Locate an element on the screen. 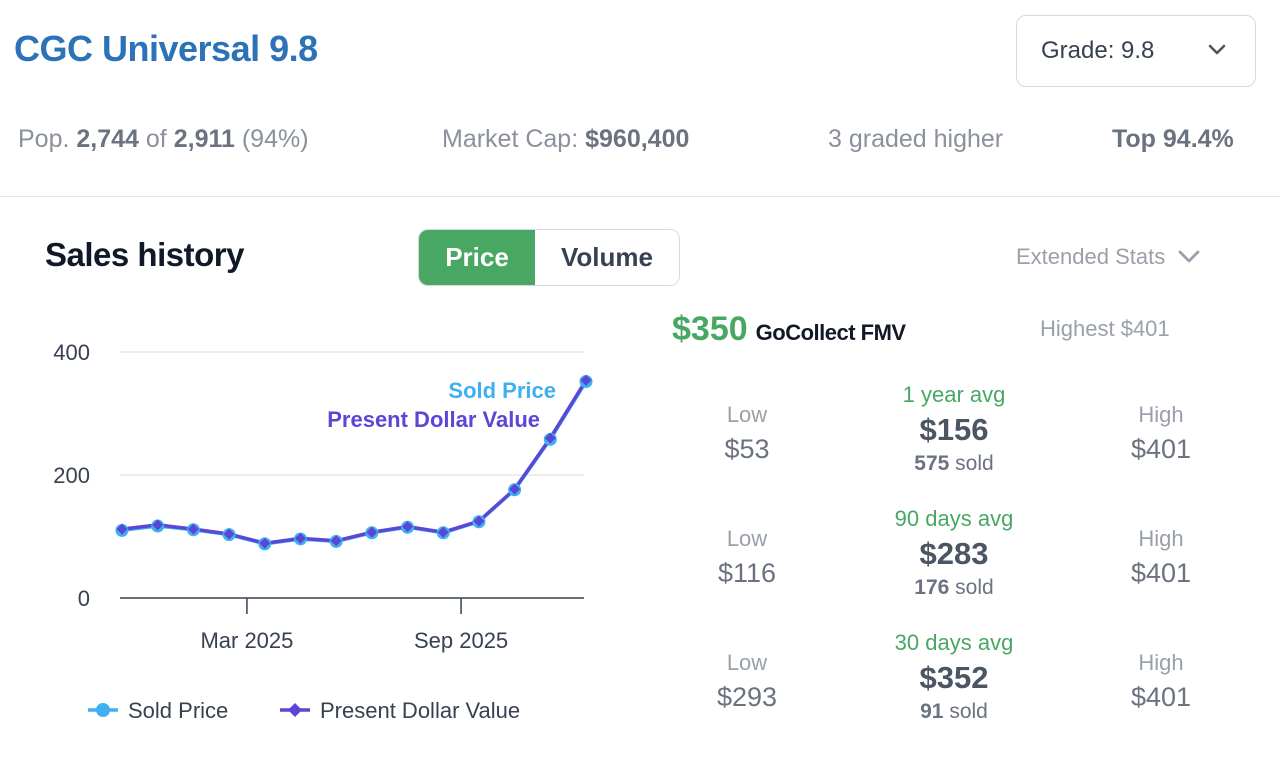  y-tick-label: 200 is located at coordinates (71, 475).